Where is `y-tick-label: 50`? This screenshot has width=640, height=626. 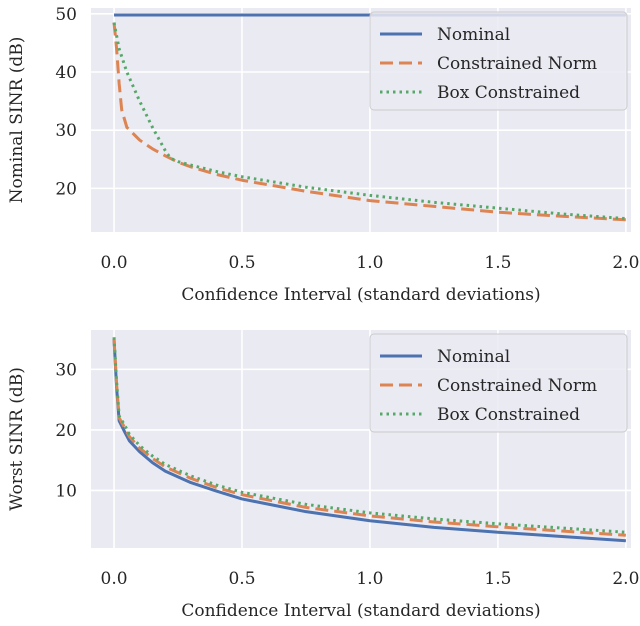 y-tick-label: 50 is located at coordinates (66, 15).